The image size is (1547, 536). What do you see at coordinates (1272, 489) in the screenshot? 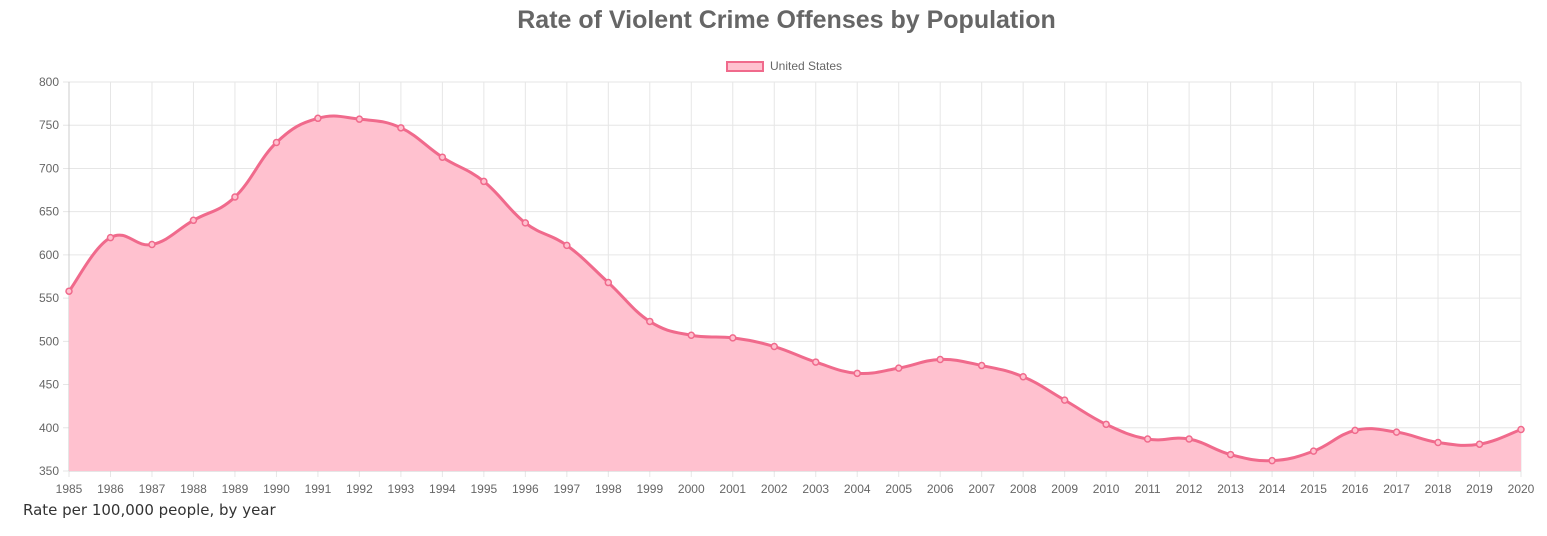
I see `x-tick-label: 2014` at bounding box center [1272, 489].